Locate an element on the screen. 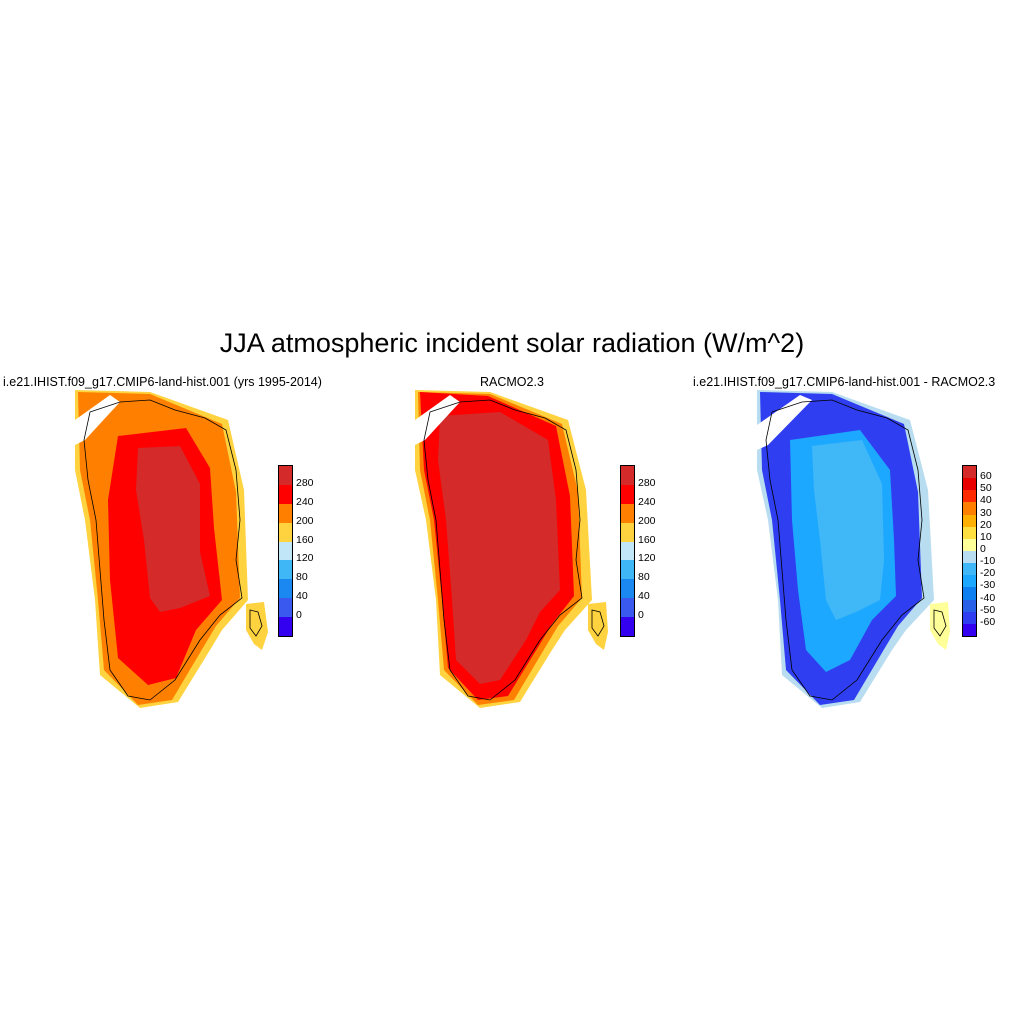 This screenshot has width=1024, height=1024. colorbar-tick-label: -40 is located at coordinates (988, 597).